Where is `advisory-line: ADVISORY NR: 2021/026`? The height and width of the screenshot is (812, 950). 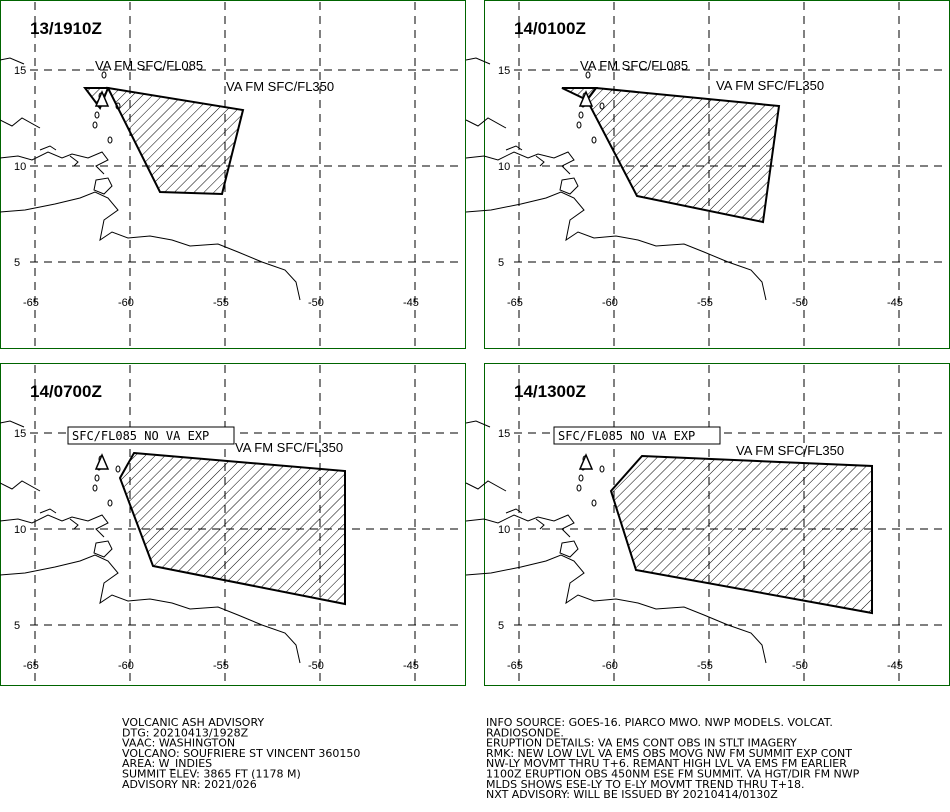
advisory-line: ADVISORY NR: 2021/026 is located at coordinates (189, 784).